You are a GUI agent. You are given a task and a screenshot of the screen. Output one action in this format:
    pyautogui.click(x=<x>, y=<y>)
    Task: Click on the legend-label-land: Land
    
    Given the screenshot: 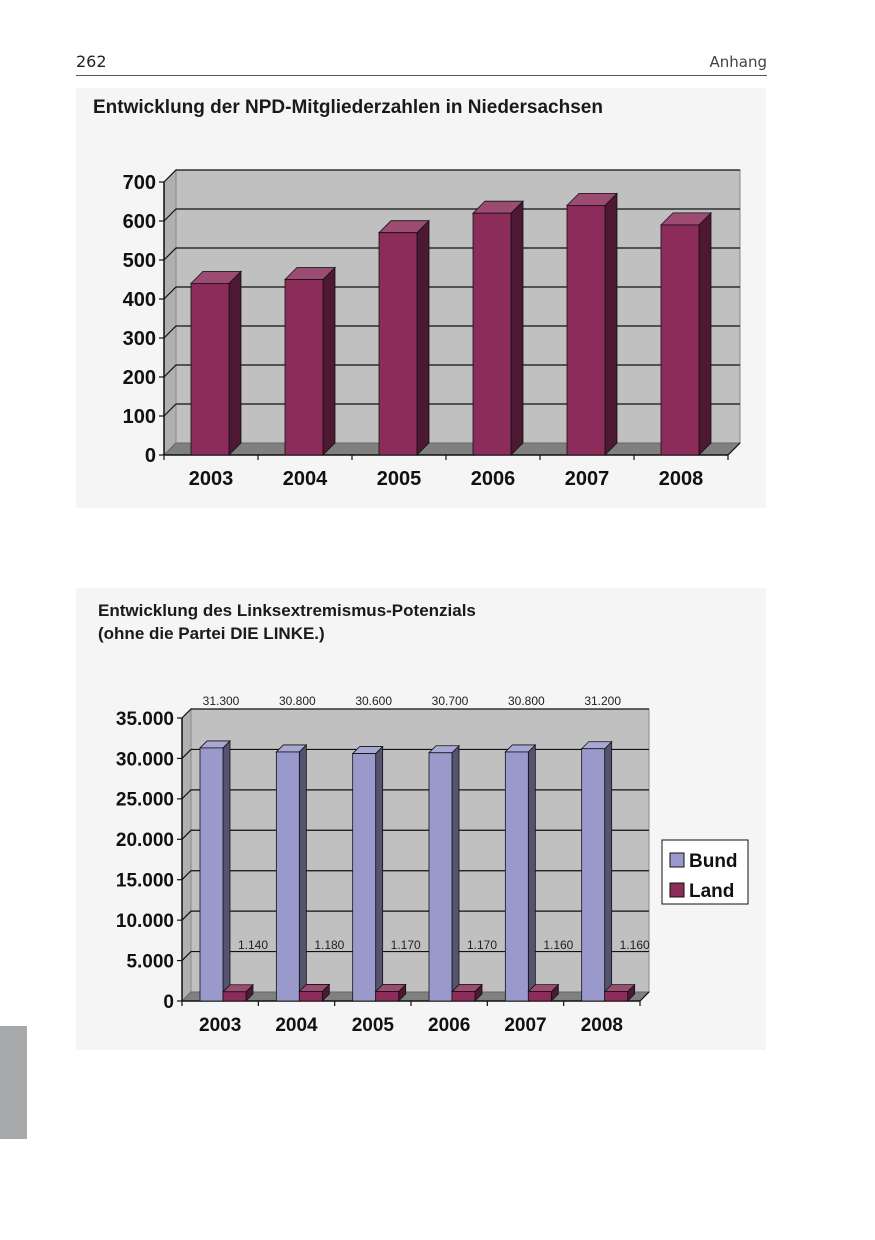 What is the action you would take?
    pyautogui.click(x=711, y=891)
    